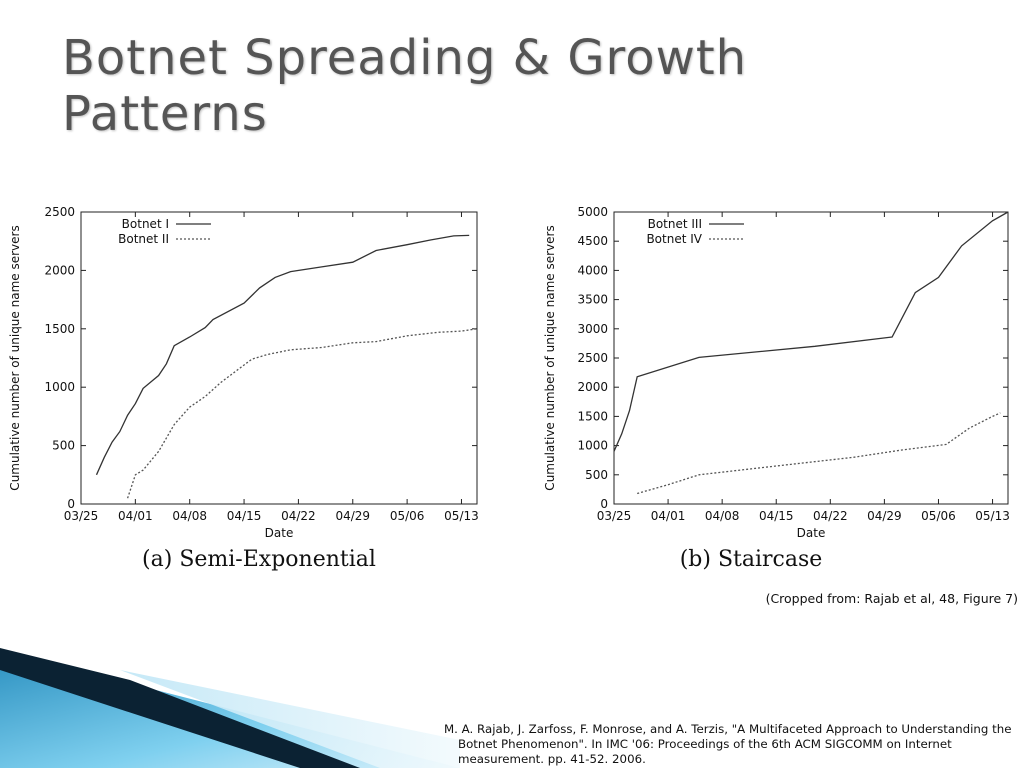  Describe the element at coordinates (259, 559) in the screenshot. I see `chart-caption: (a) Semi-Exponential` at that location.